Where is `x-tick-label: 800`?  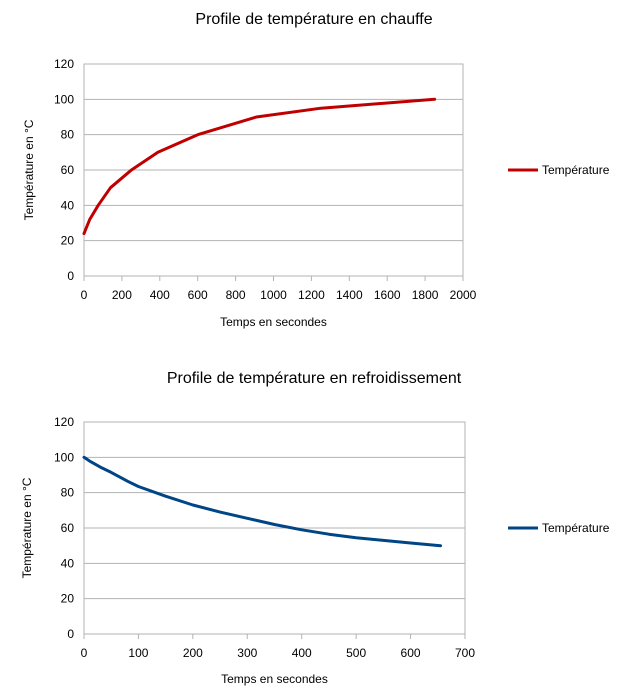 x-tick-label: 800 is located at coordinates (236, 295).